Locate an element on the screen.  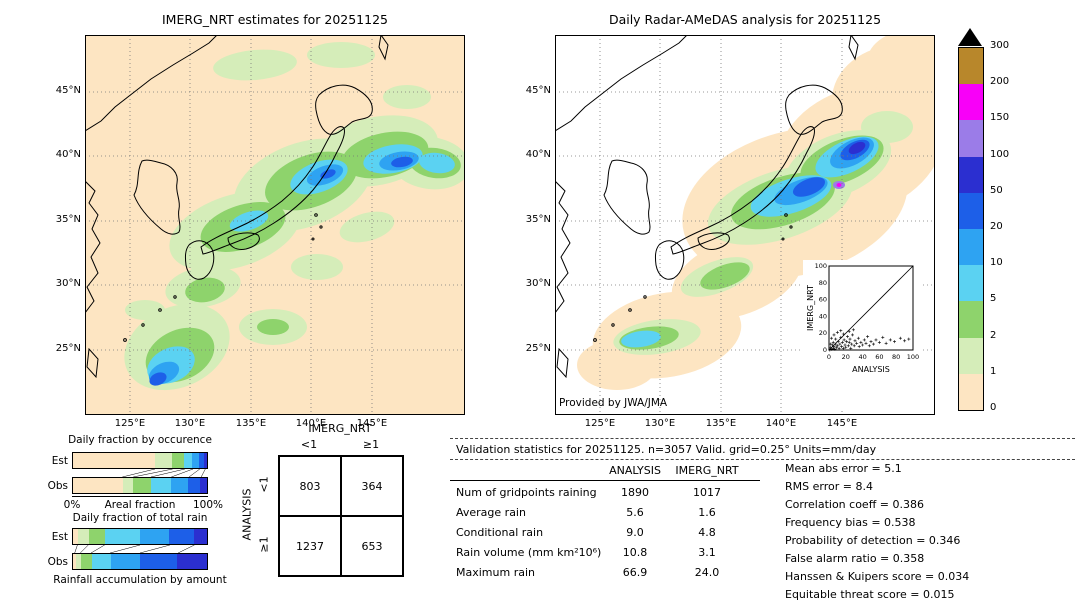
total-rain-est-bar is located at coordinates (140, 536).